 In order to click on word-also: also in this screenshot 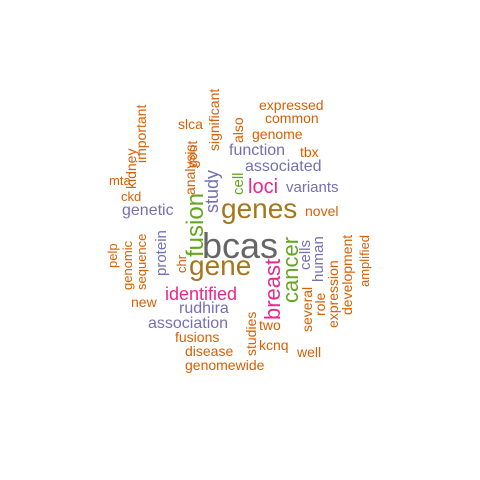, I will do `click(238, 130)`.